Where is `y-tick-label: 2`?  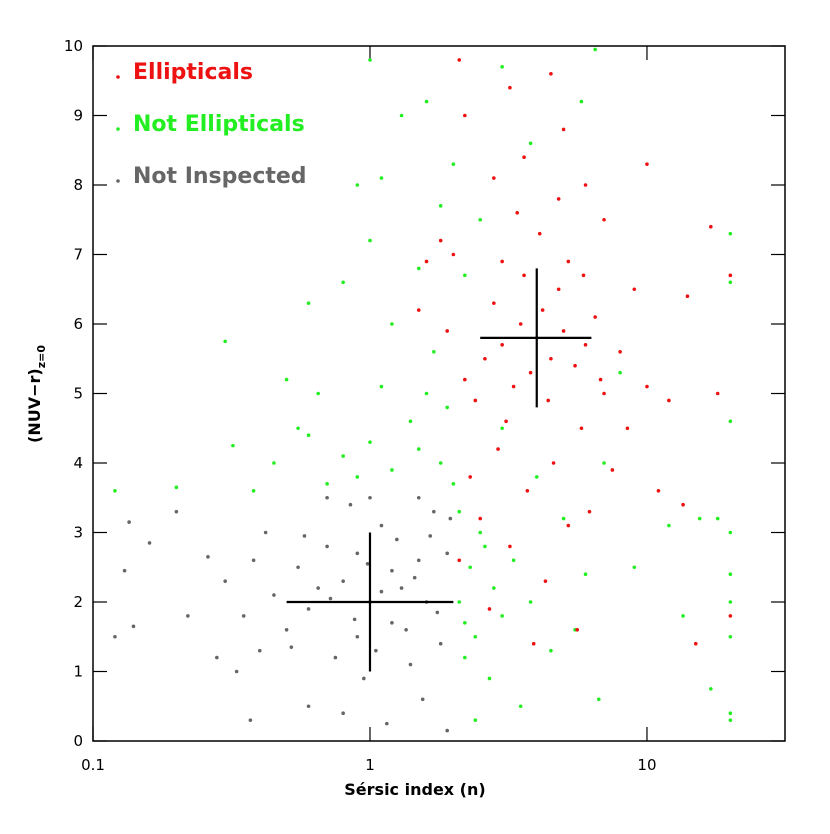
y-tick-label: 2 is located at coordinates (78, 602).